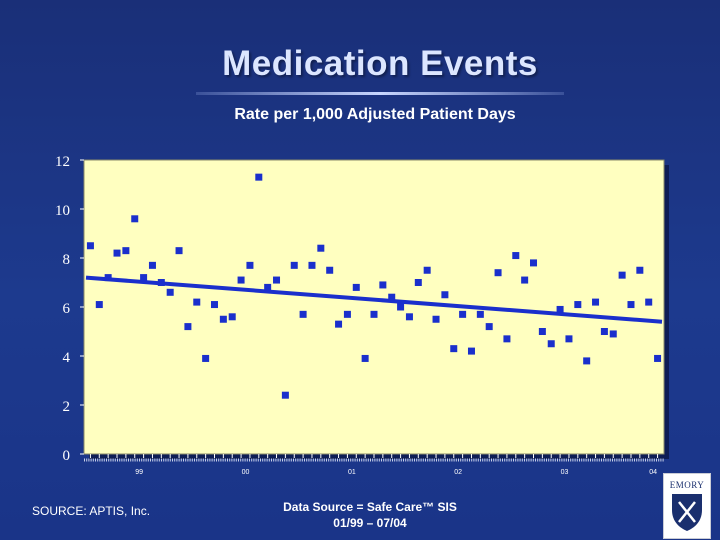 The image size is (720, 540). I want to click on x-month-ticks, so click(374, 456).